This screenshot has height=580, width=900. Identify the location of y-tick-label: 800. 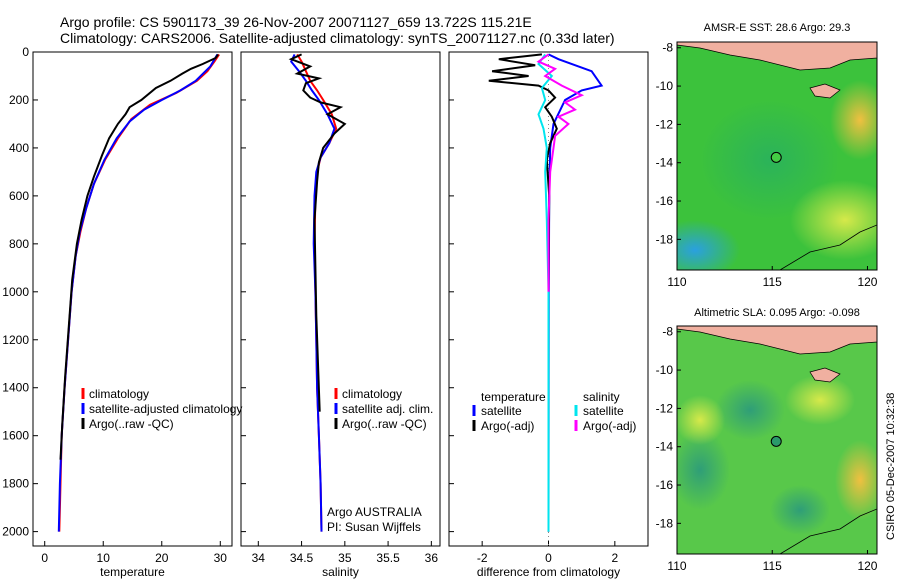
(19, 244).